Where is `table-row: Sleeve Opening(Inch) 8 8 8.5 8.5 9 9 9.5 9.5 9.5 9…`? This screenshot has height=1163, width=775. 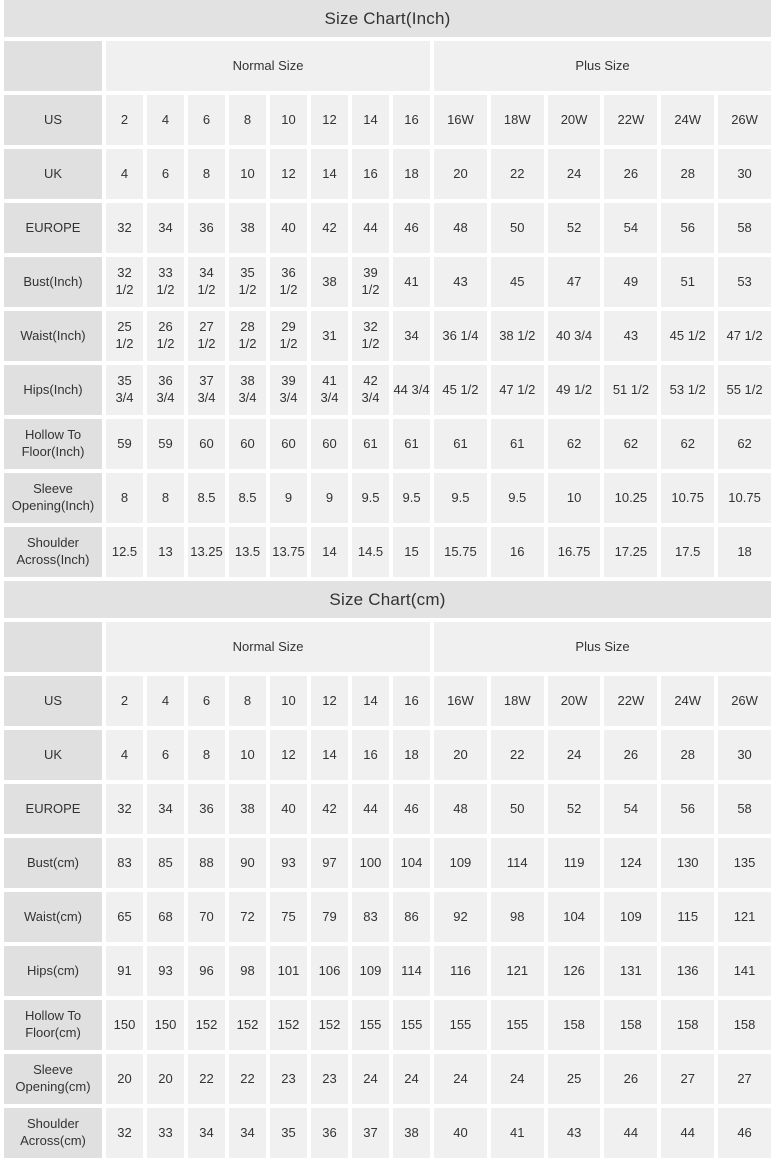
table-row: Sleeve Opening(Inch) 8 8 8.5 8.5 9 9 9.5 9.5 9.5 9… is located at coordinates (387, 498).